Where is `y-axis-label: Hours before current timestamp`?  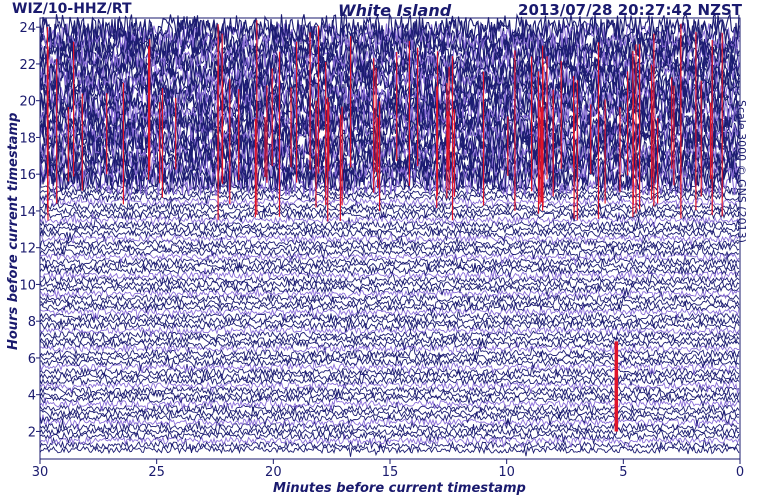 y-axis-label: Hours before current timestamp is located at coordinates (13, 231).